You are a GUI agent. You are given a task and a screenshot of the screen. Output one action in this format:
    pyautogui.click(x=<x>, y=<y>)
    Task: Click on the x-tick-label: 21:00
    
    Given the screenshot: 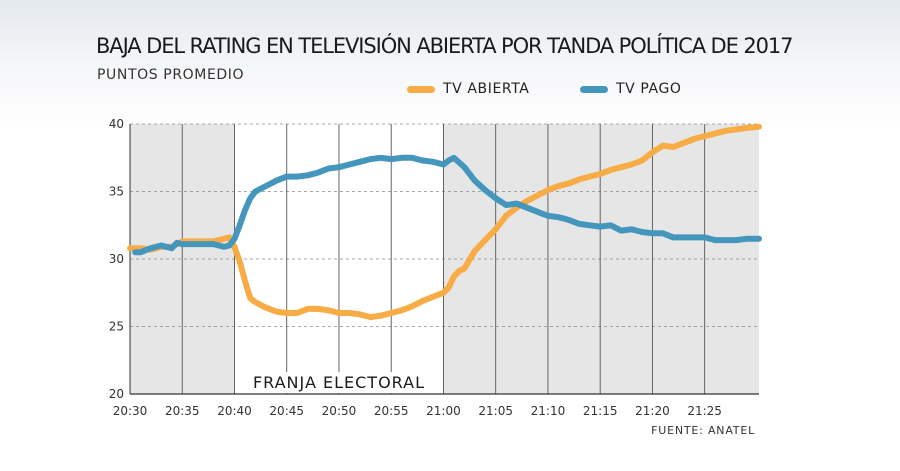 What is the action you would take?
    pyautogui.click(x=443, y=411)
    